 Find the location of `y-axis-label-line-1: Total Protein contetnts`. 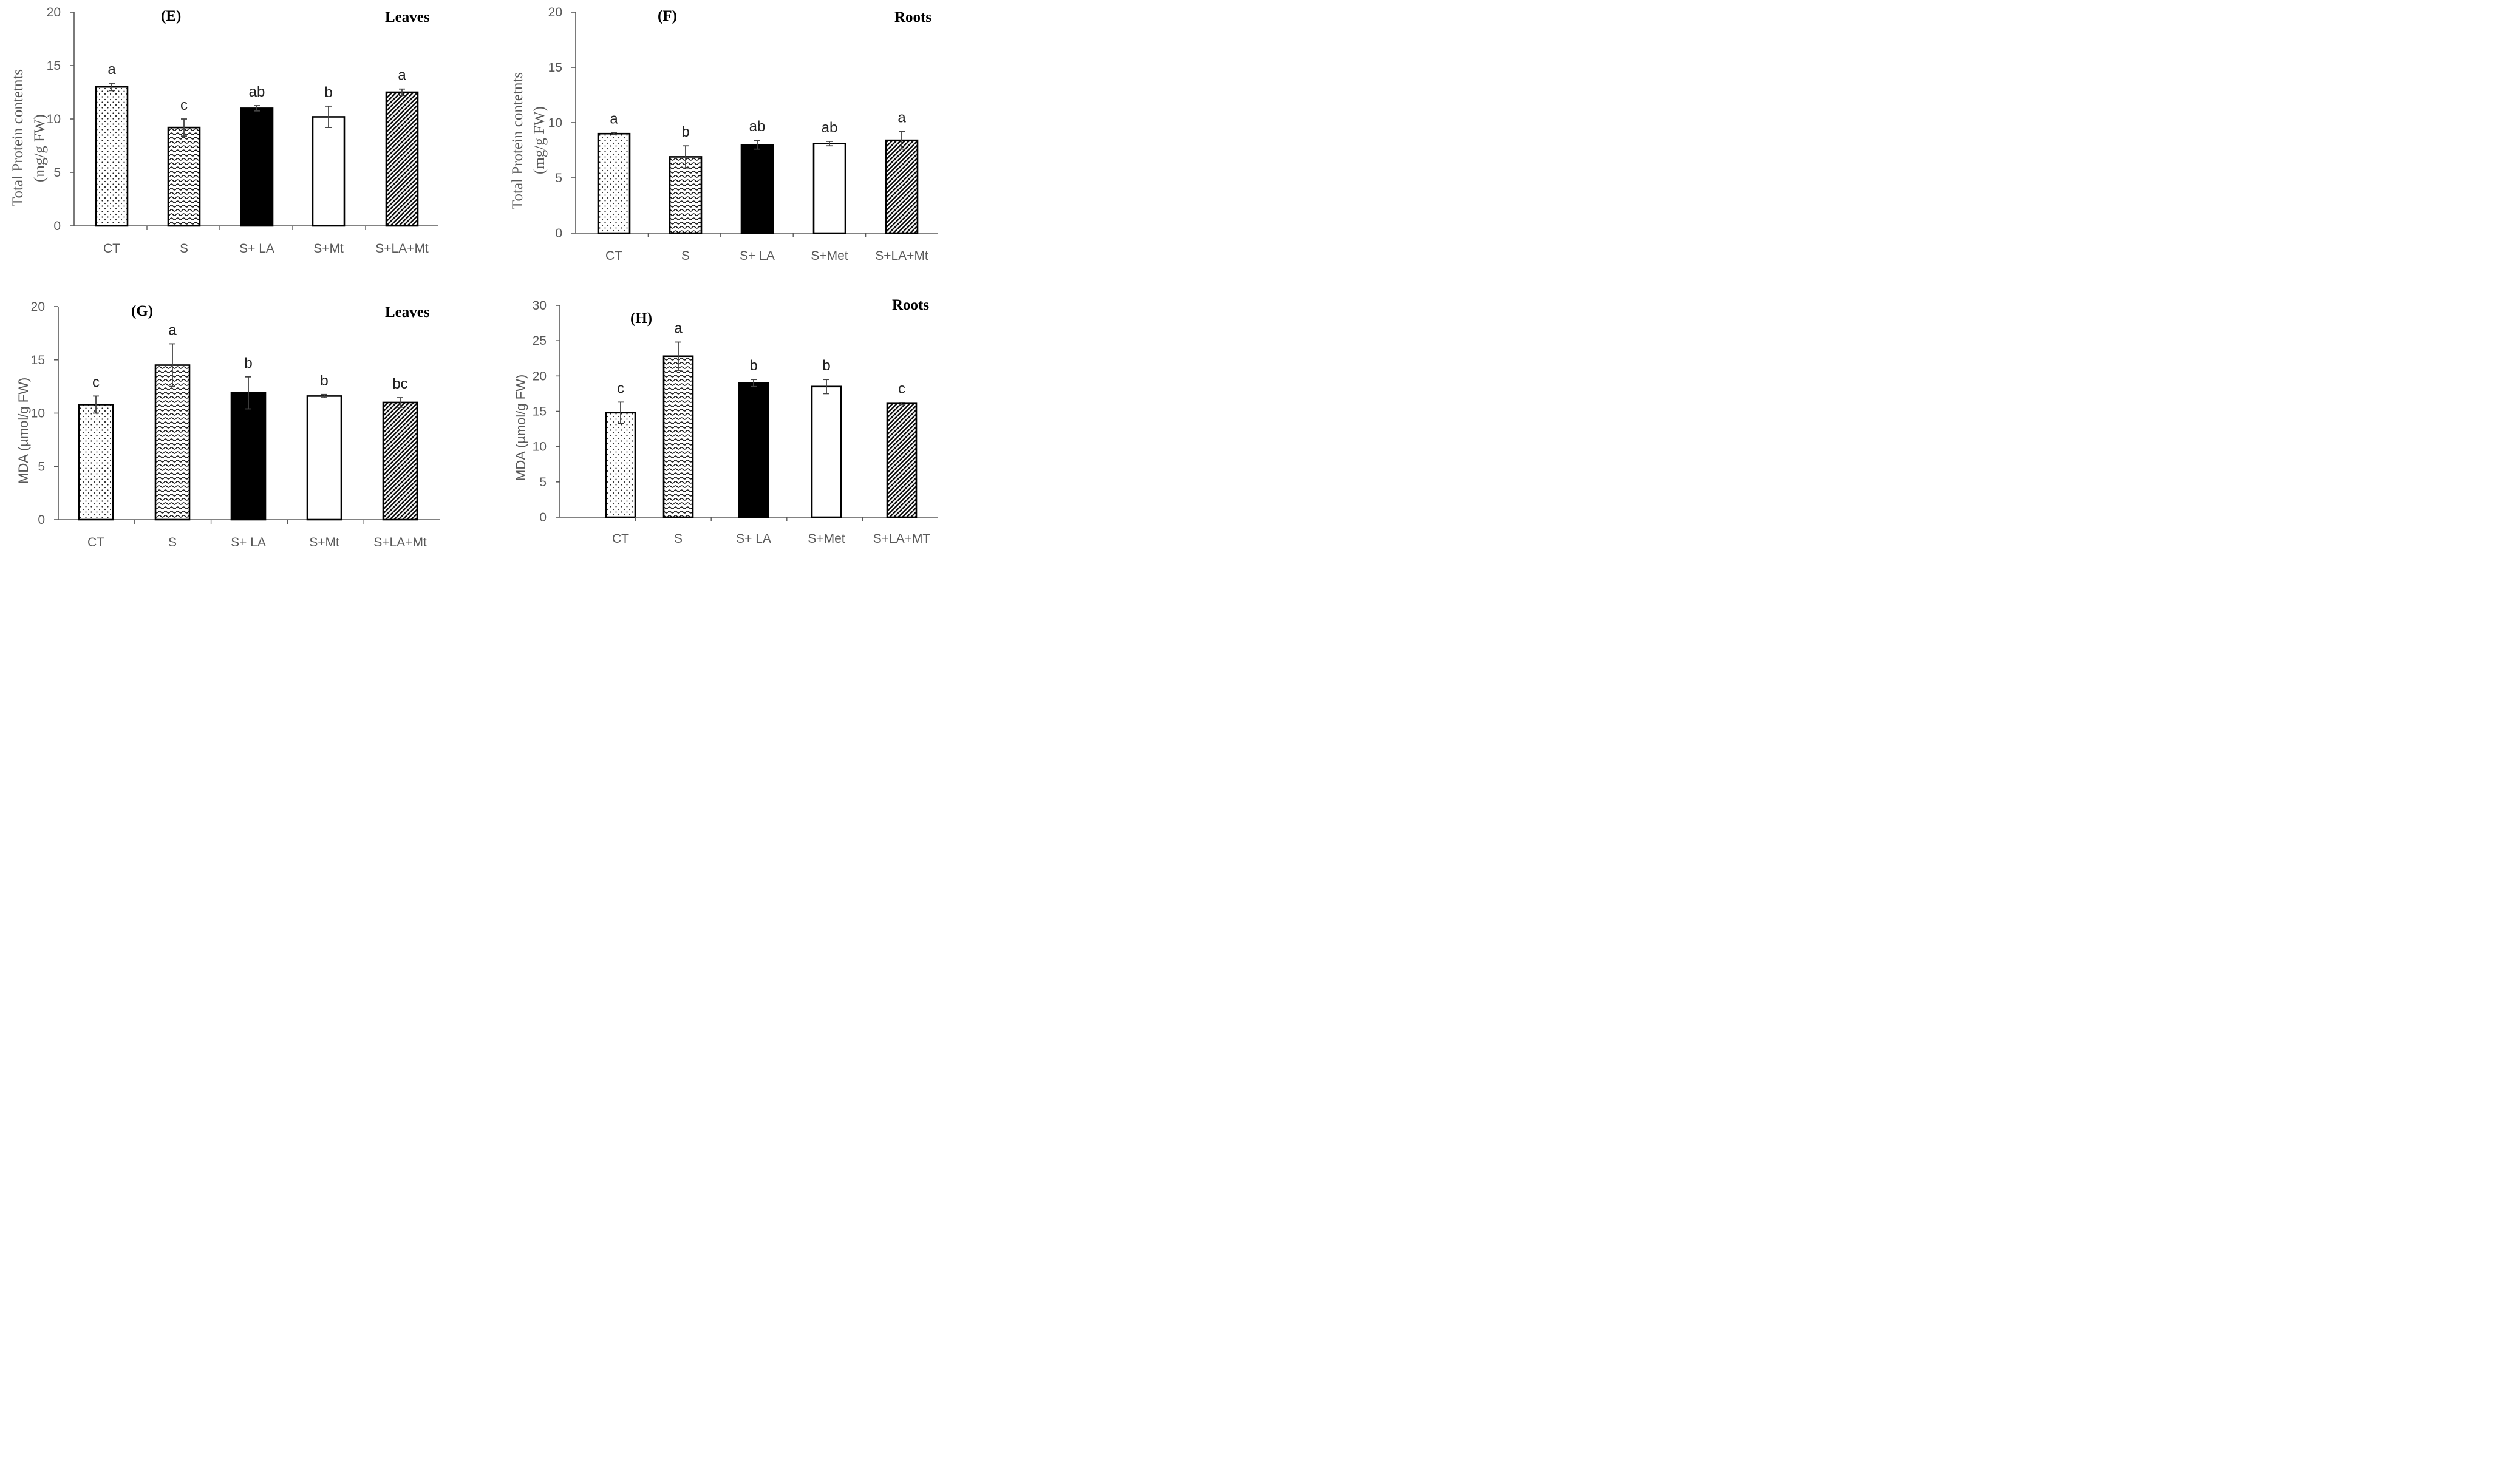

y-axis-label-line-1: Total Protein contetnts is located at coordinates (517, 140).